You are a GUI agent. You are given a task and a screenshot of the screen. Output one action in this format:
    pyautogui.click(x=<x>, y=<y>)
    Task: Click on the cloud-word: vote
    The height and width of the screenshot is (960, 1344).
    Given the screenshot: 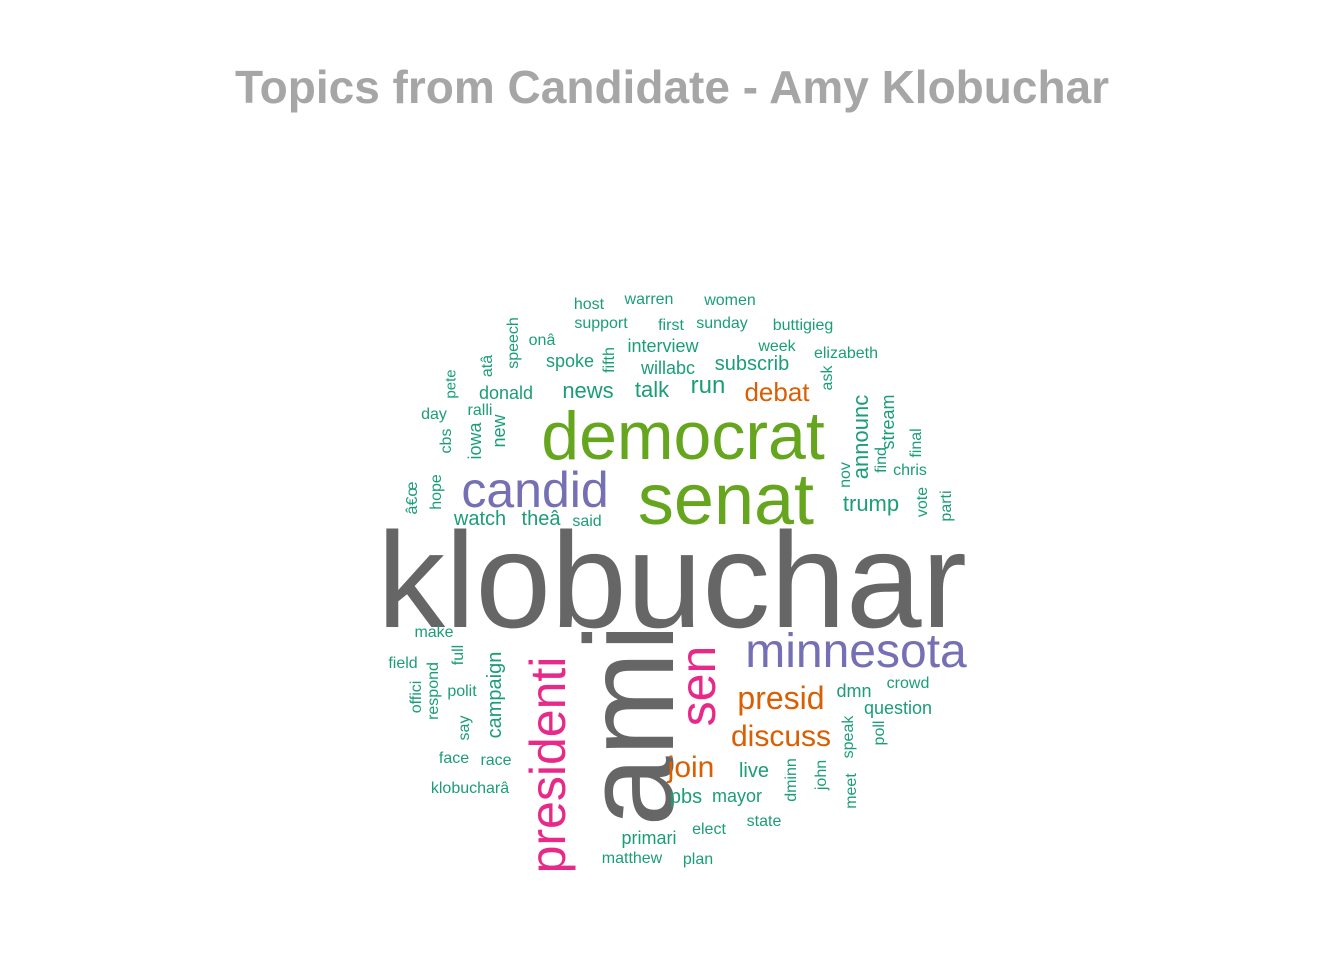 What is the action you would take?
    pyautogui.click(x=922, y=502)
    